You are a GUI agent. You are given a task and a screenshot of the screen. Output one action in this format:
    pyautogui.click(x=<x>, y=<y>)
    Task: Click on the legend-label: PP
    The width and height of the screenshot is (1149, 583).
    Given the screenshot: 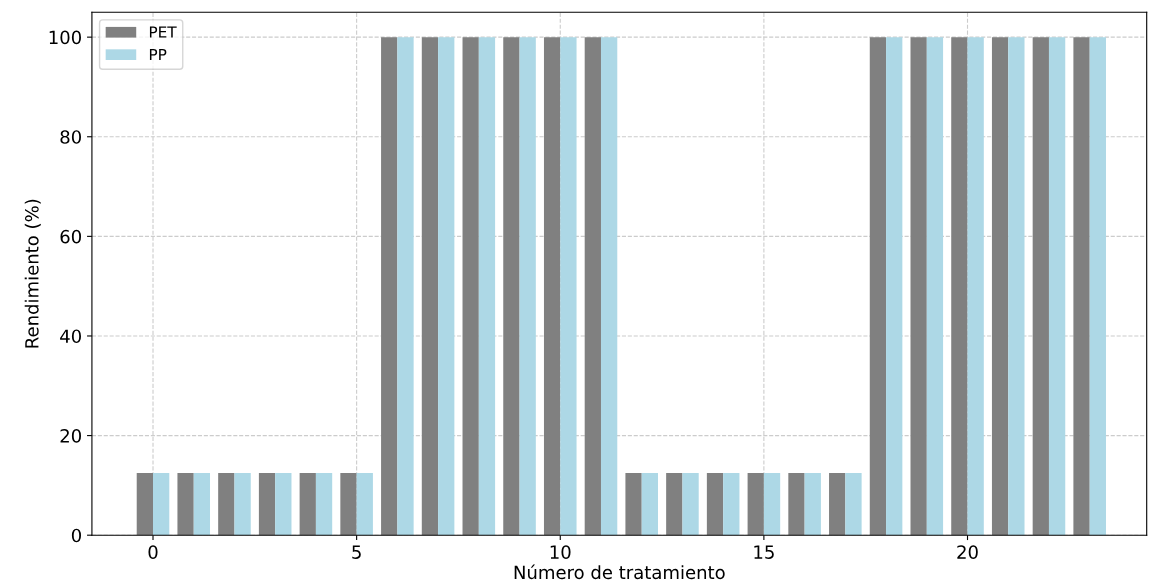 What is the action you would take?
    pyautogui.click(x=158, y=54)
    